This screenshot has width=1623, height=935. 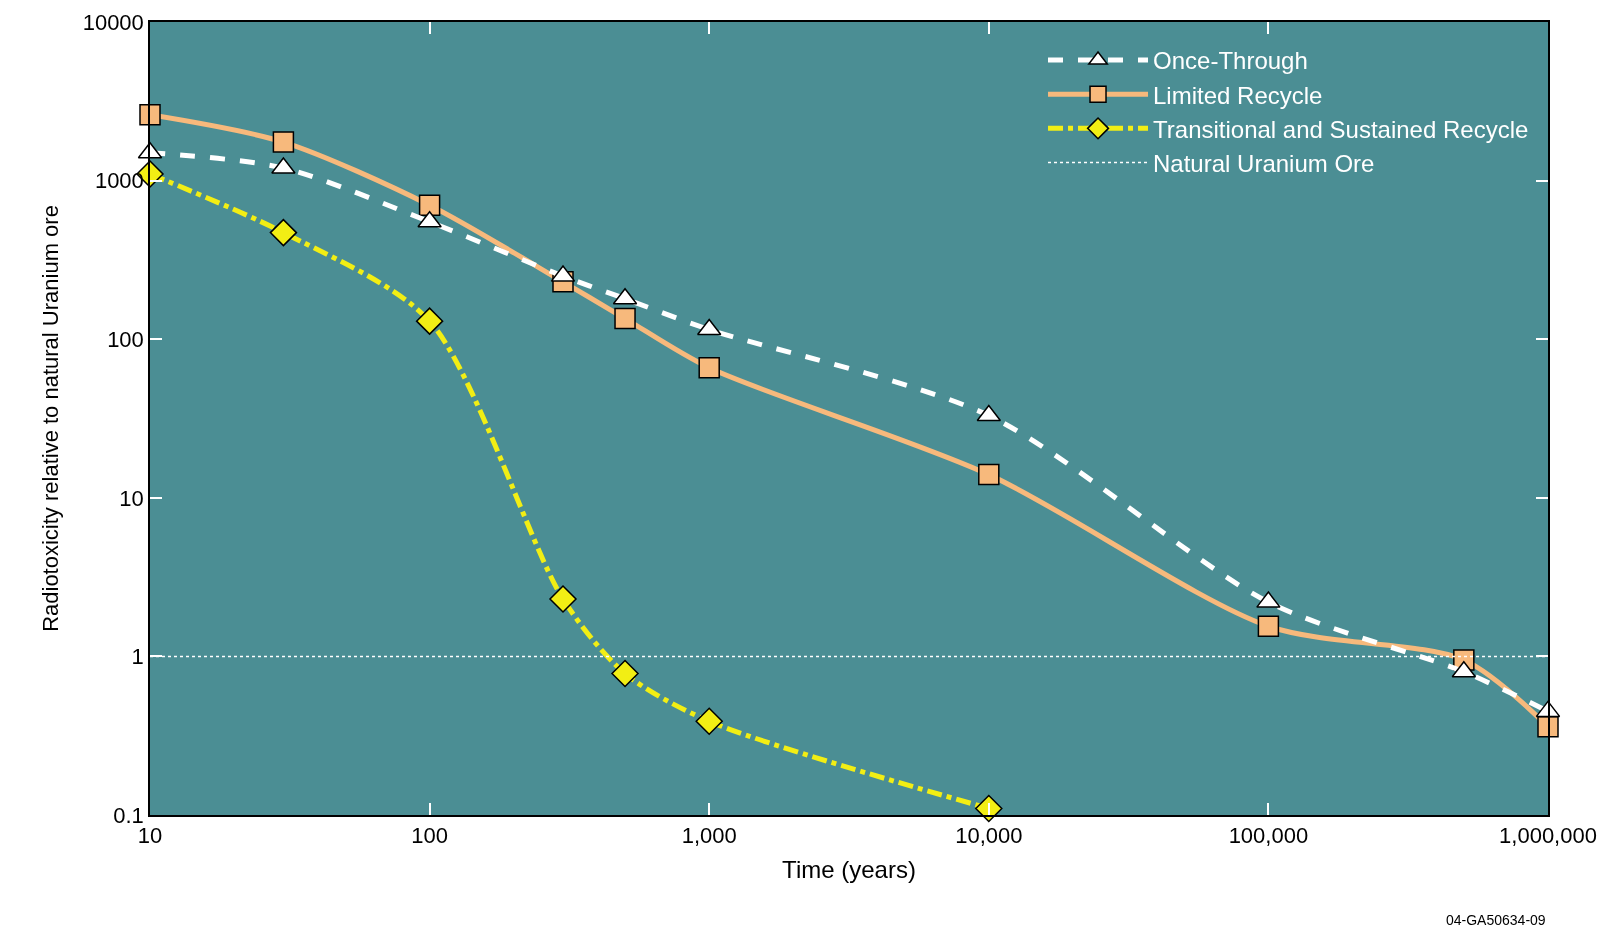 I want to click on legend-label: Natural Uranium Ore, so click(x=1264, y=163).